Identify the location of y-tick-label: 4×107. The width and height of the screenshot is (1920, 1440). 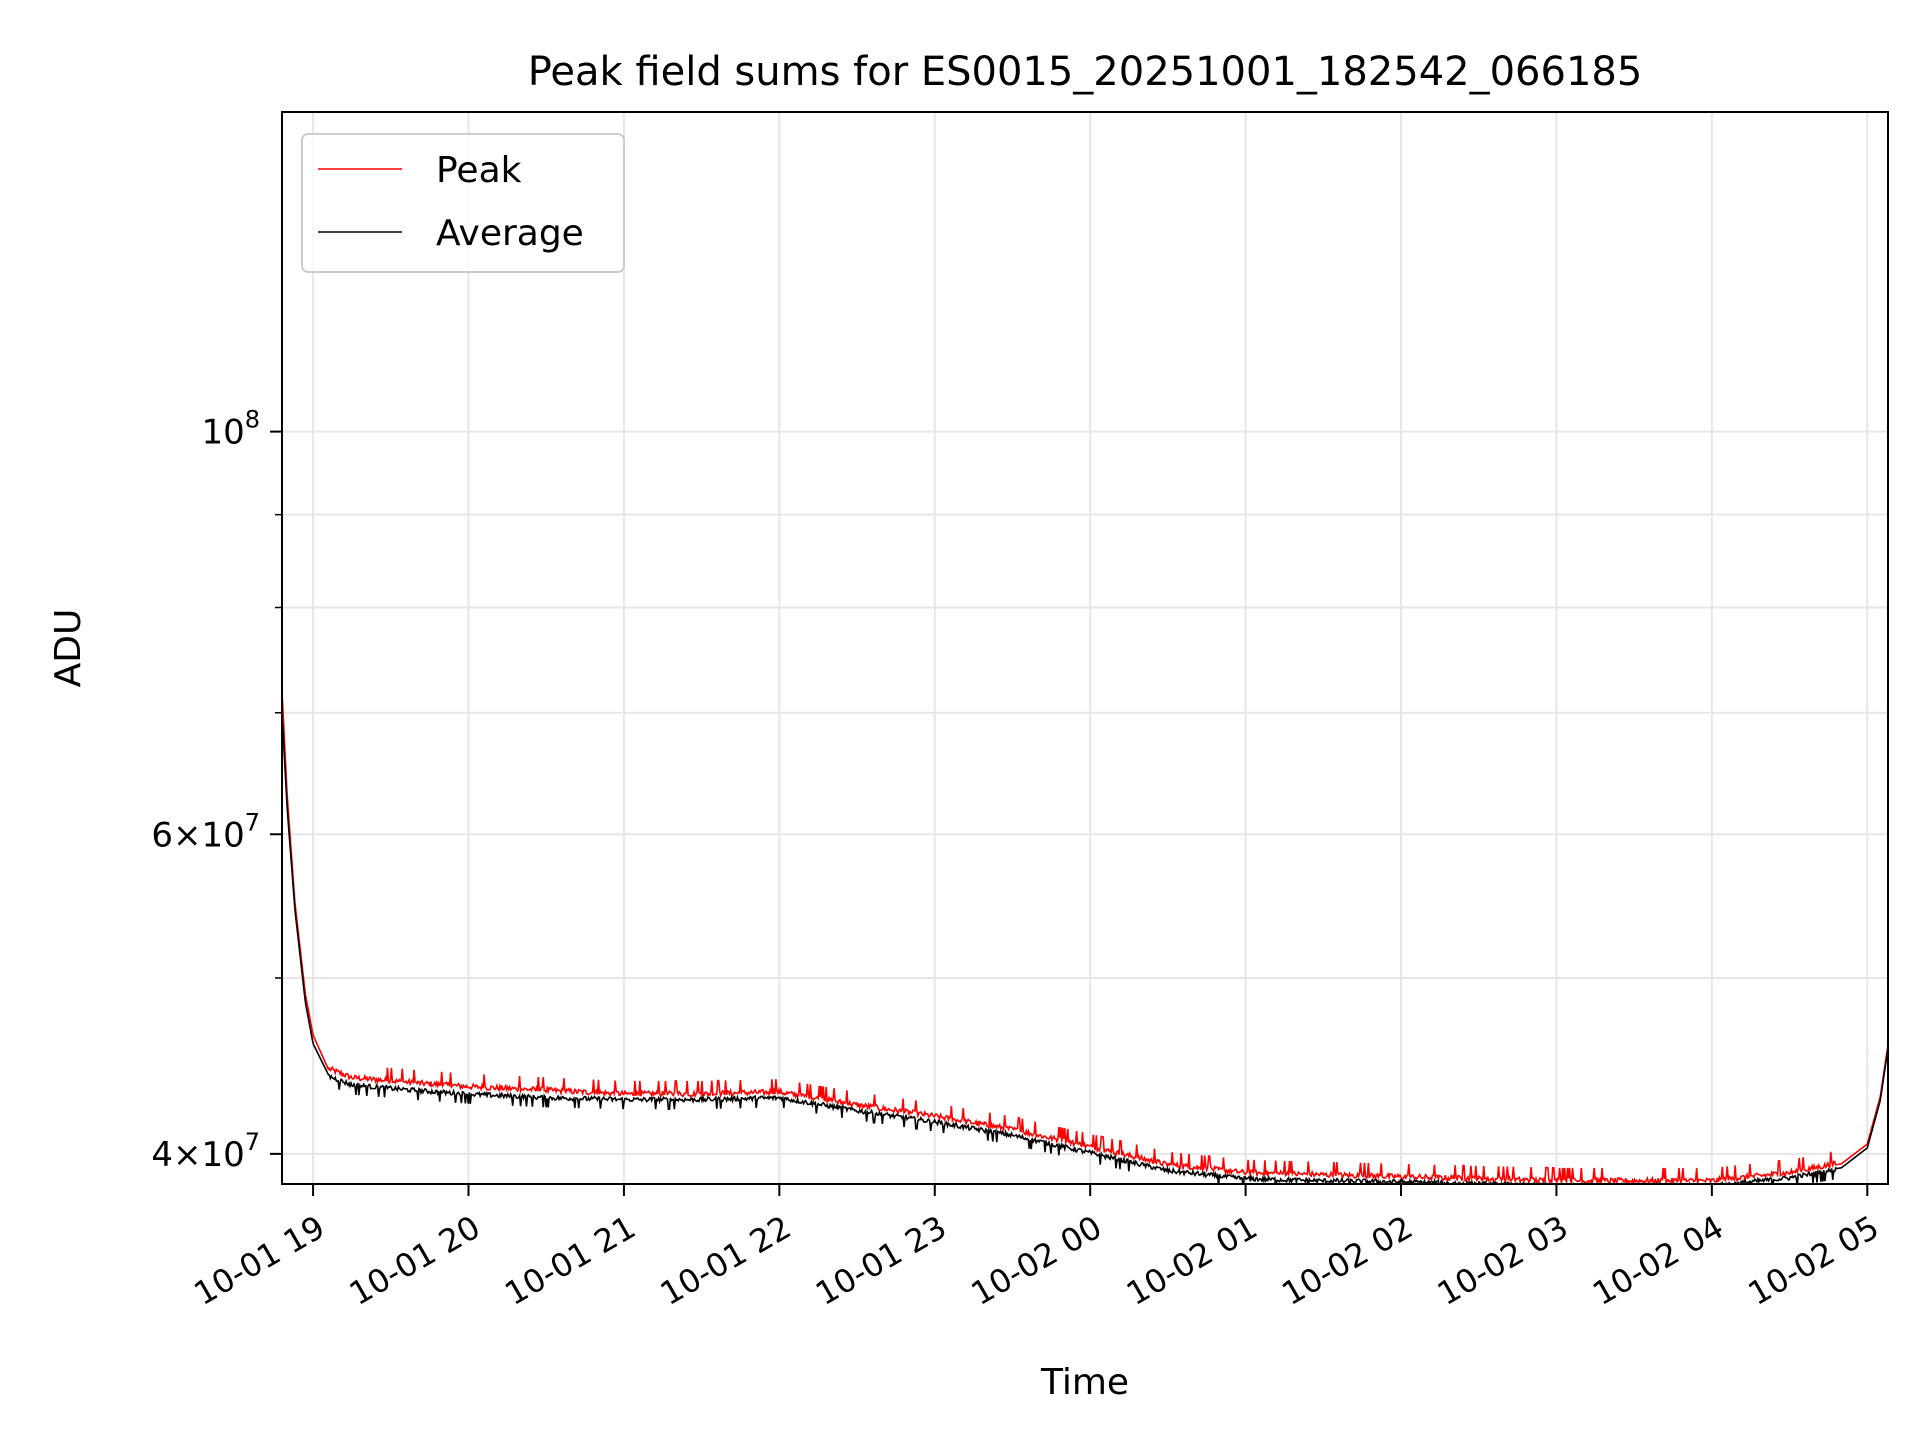
(205, 1151).